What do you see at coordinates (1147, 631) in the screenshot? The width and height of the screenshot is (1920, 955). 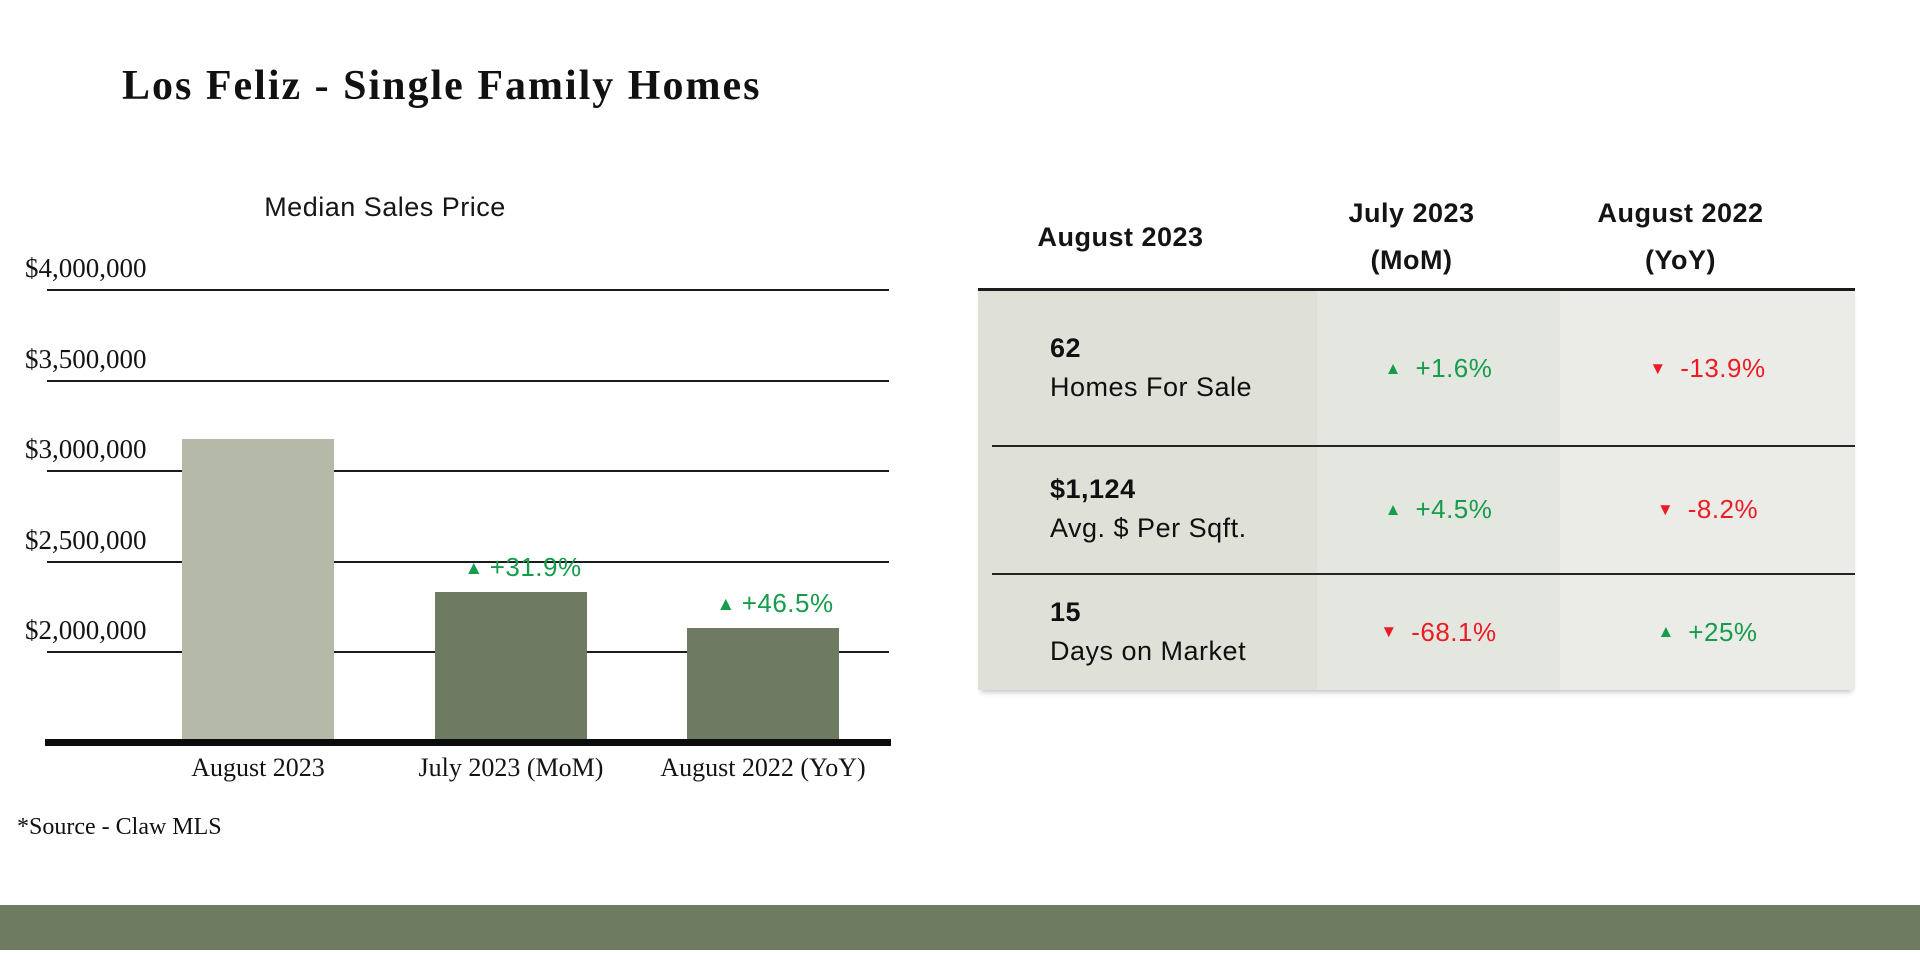 I see `metric-cell: 15 Days on Market` at bounding box center [1147, 631].